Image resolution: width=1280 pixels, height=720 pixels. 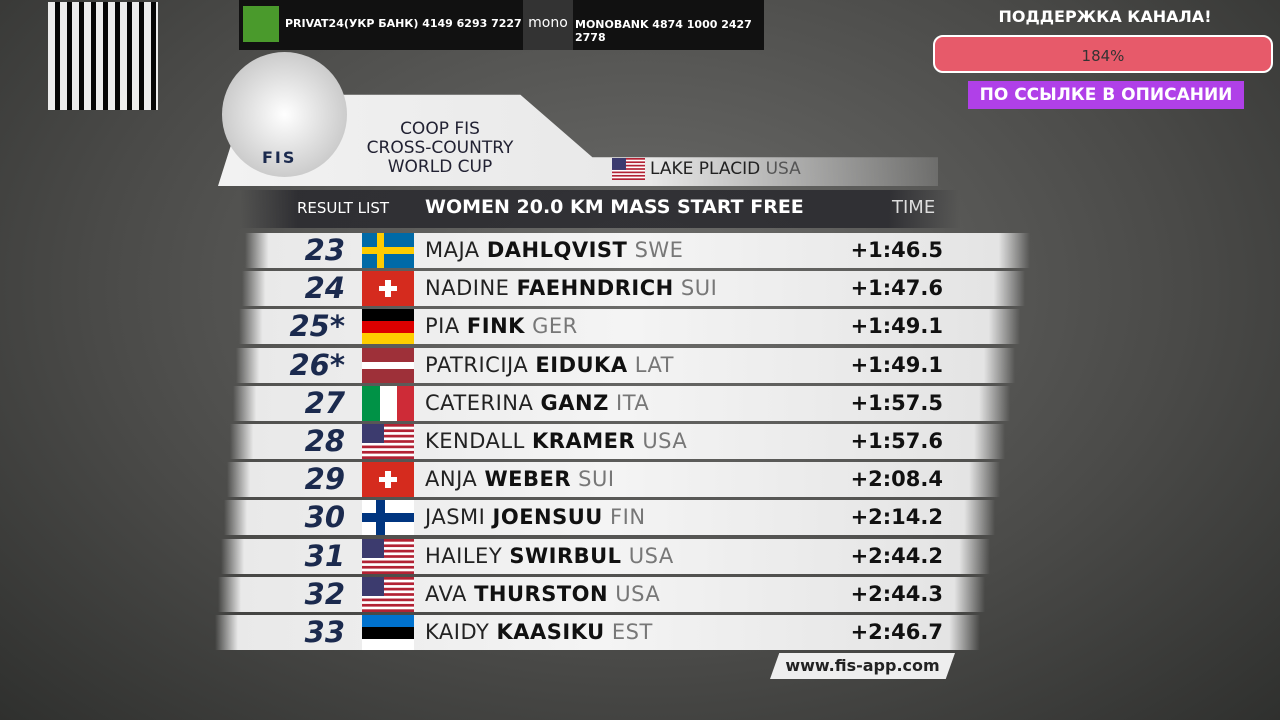 What do you see at coordinates (324, 288) in the screenshot?
I see `rank: 24` at bounding box center [324, 288].